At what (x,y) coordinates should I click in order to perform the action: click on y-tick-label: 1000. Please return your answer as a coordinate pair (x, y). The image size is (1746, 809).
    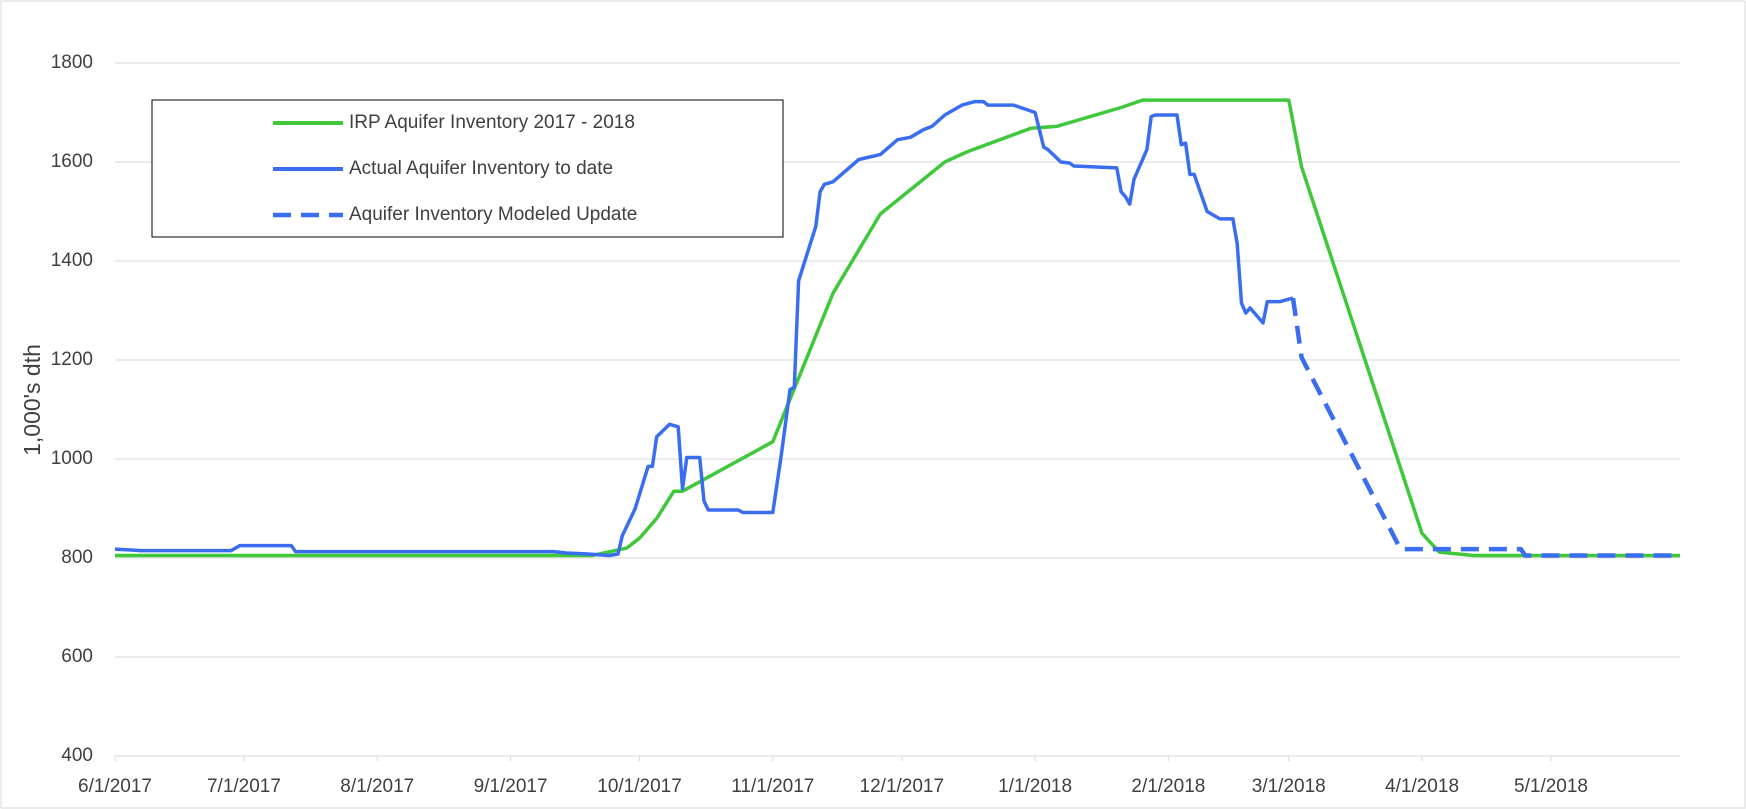
    Looking at the image, I should click on (72, 458).